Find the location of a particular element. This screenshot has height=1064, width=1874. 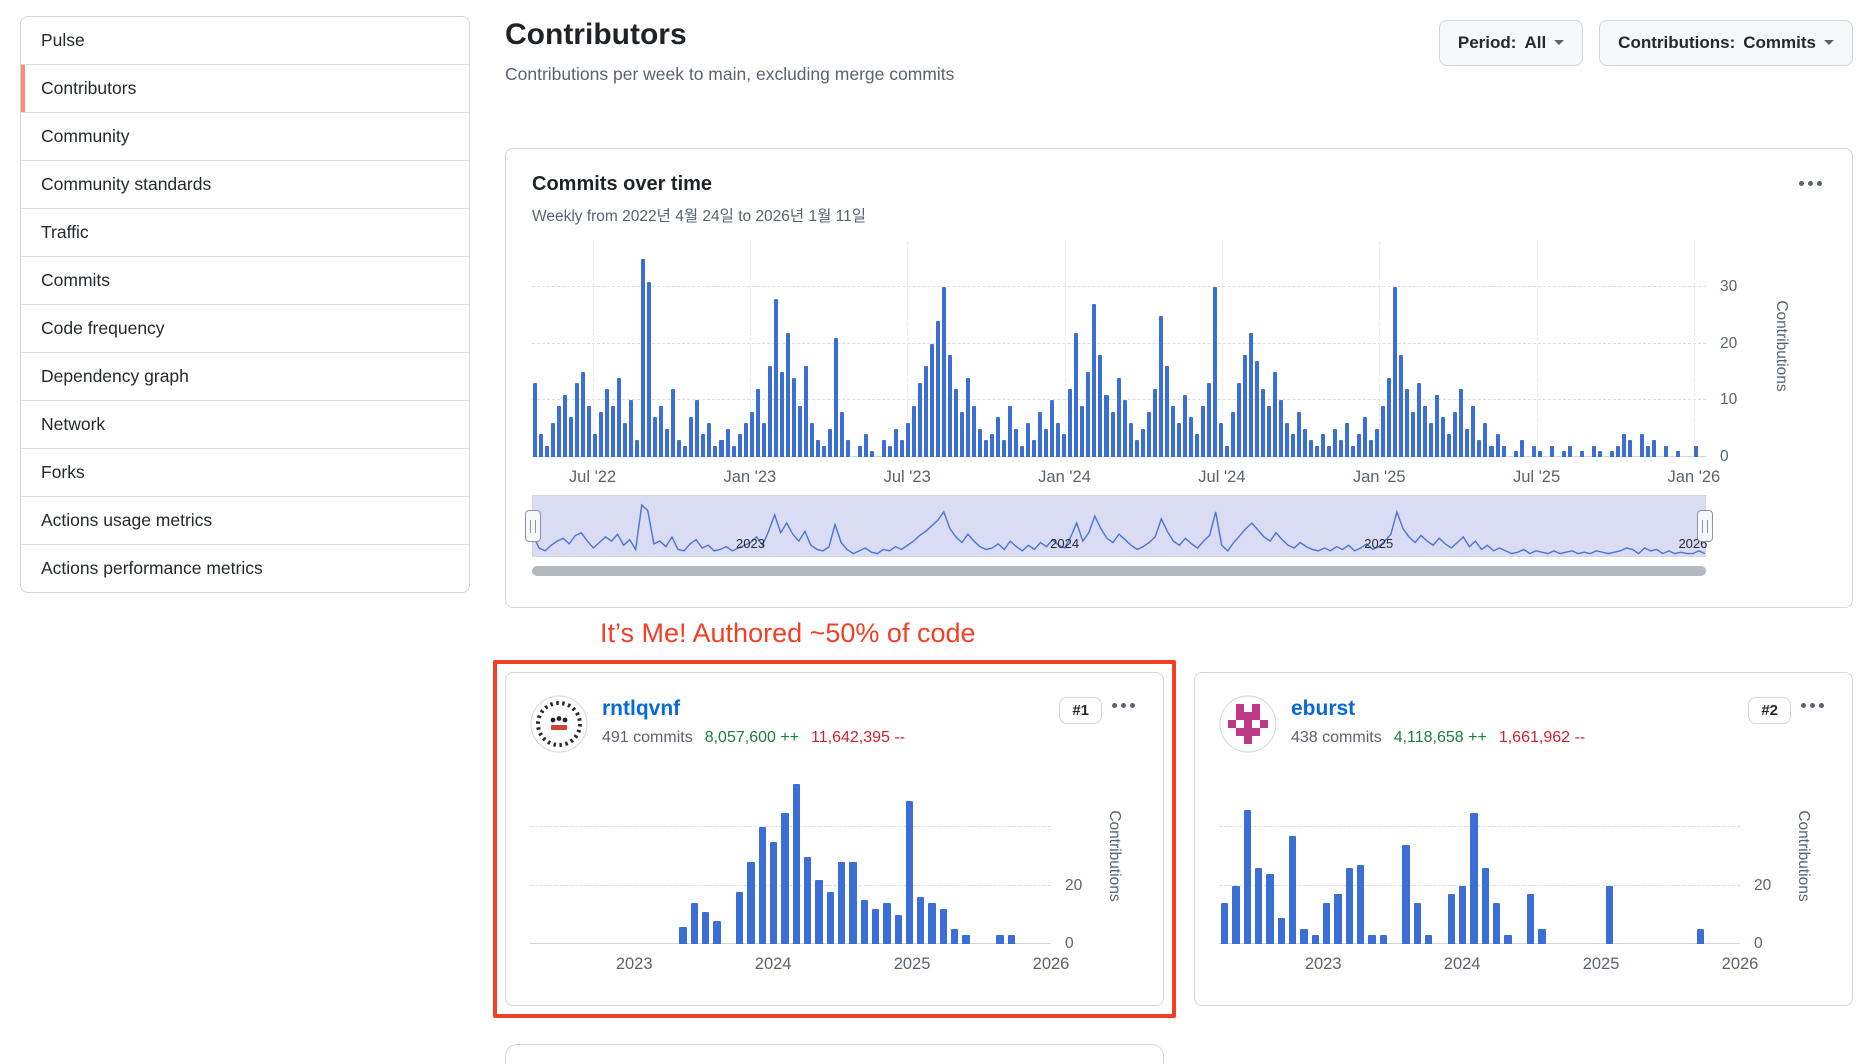

chart-subtitle: Weekly from 2022년 4월 24일 to 2026년 1월 11일 is located at coordinates (699, 216).